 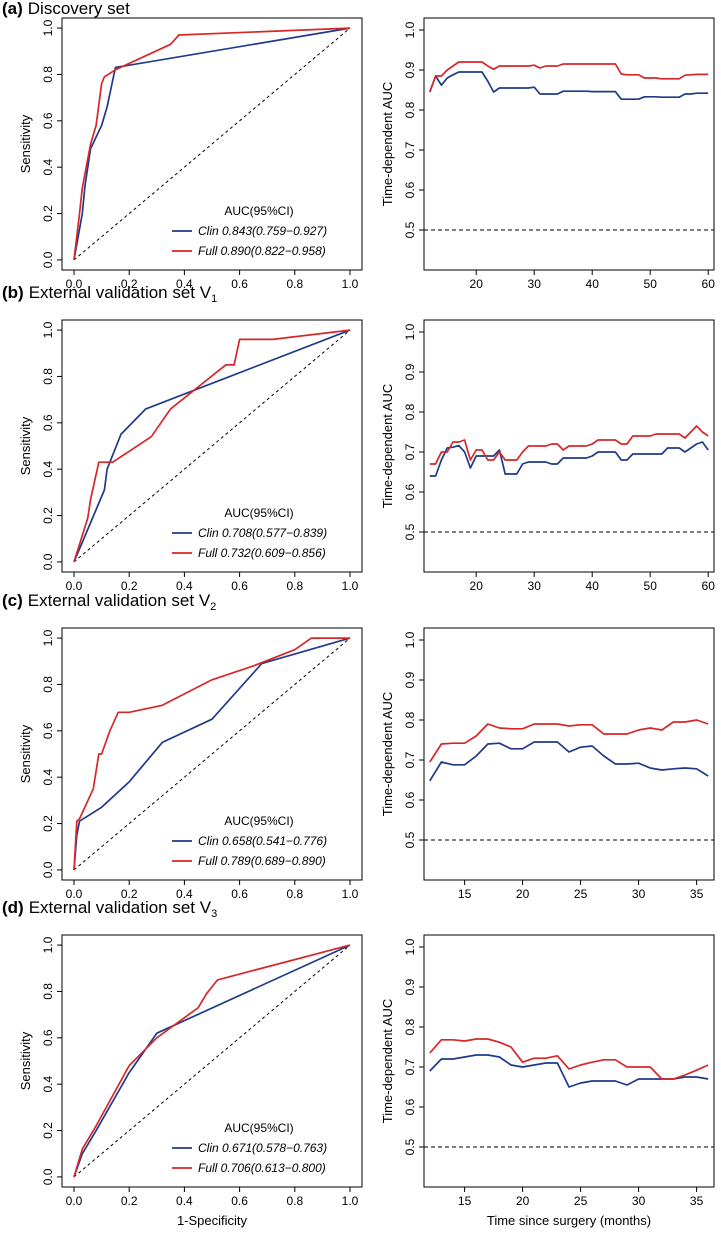 What do you see at coordinates (262, 1148) in the screenshot?
I see `legend-entry-clin: Clin 0.671(0.578−0.763)` at bounding box center [262, 1148].